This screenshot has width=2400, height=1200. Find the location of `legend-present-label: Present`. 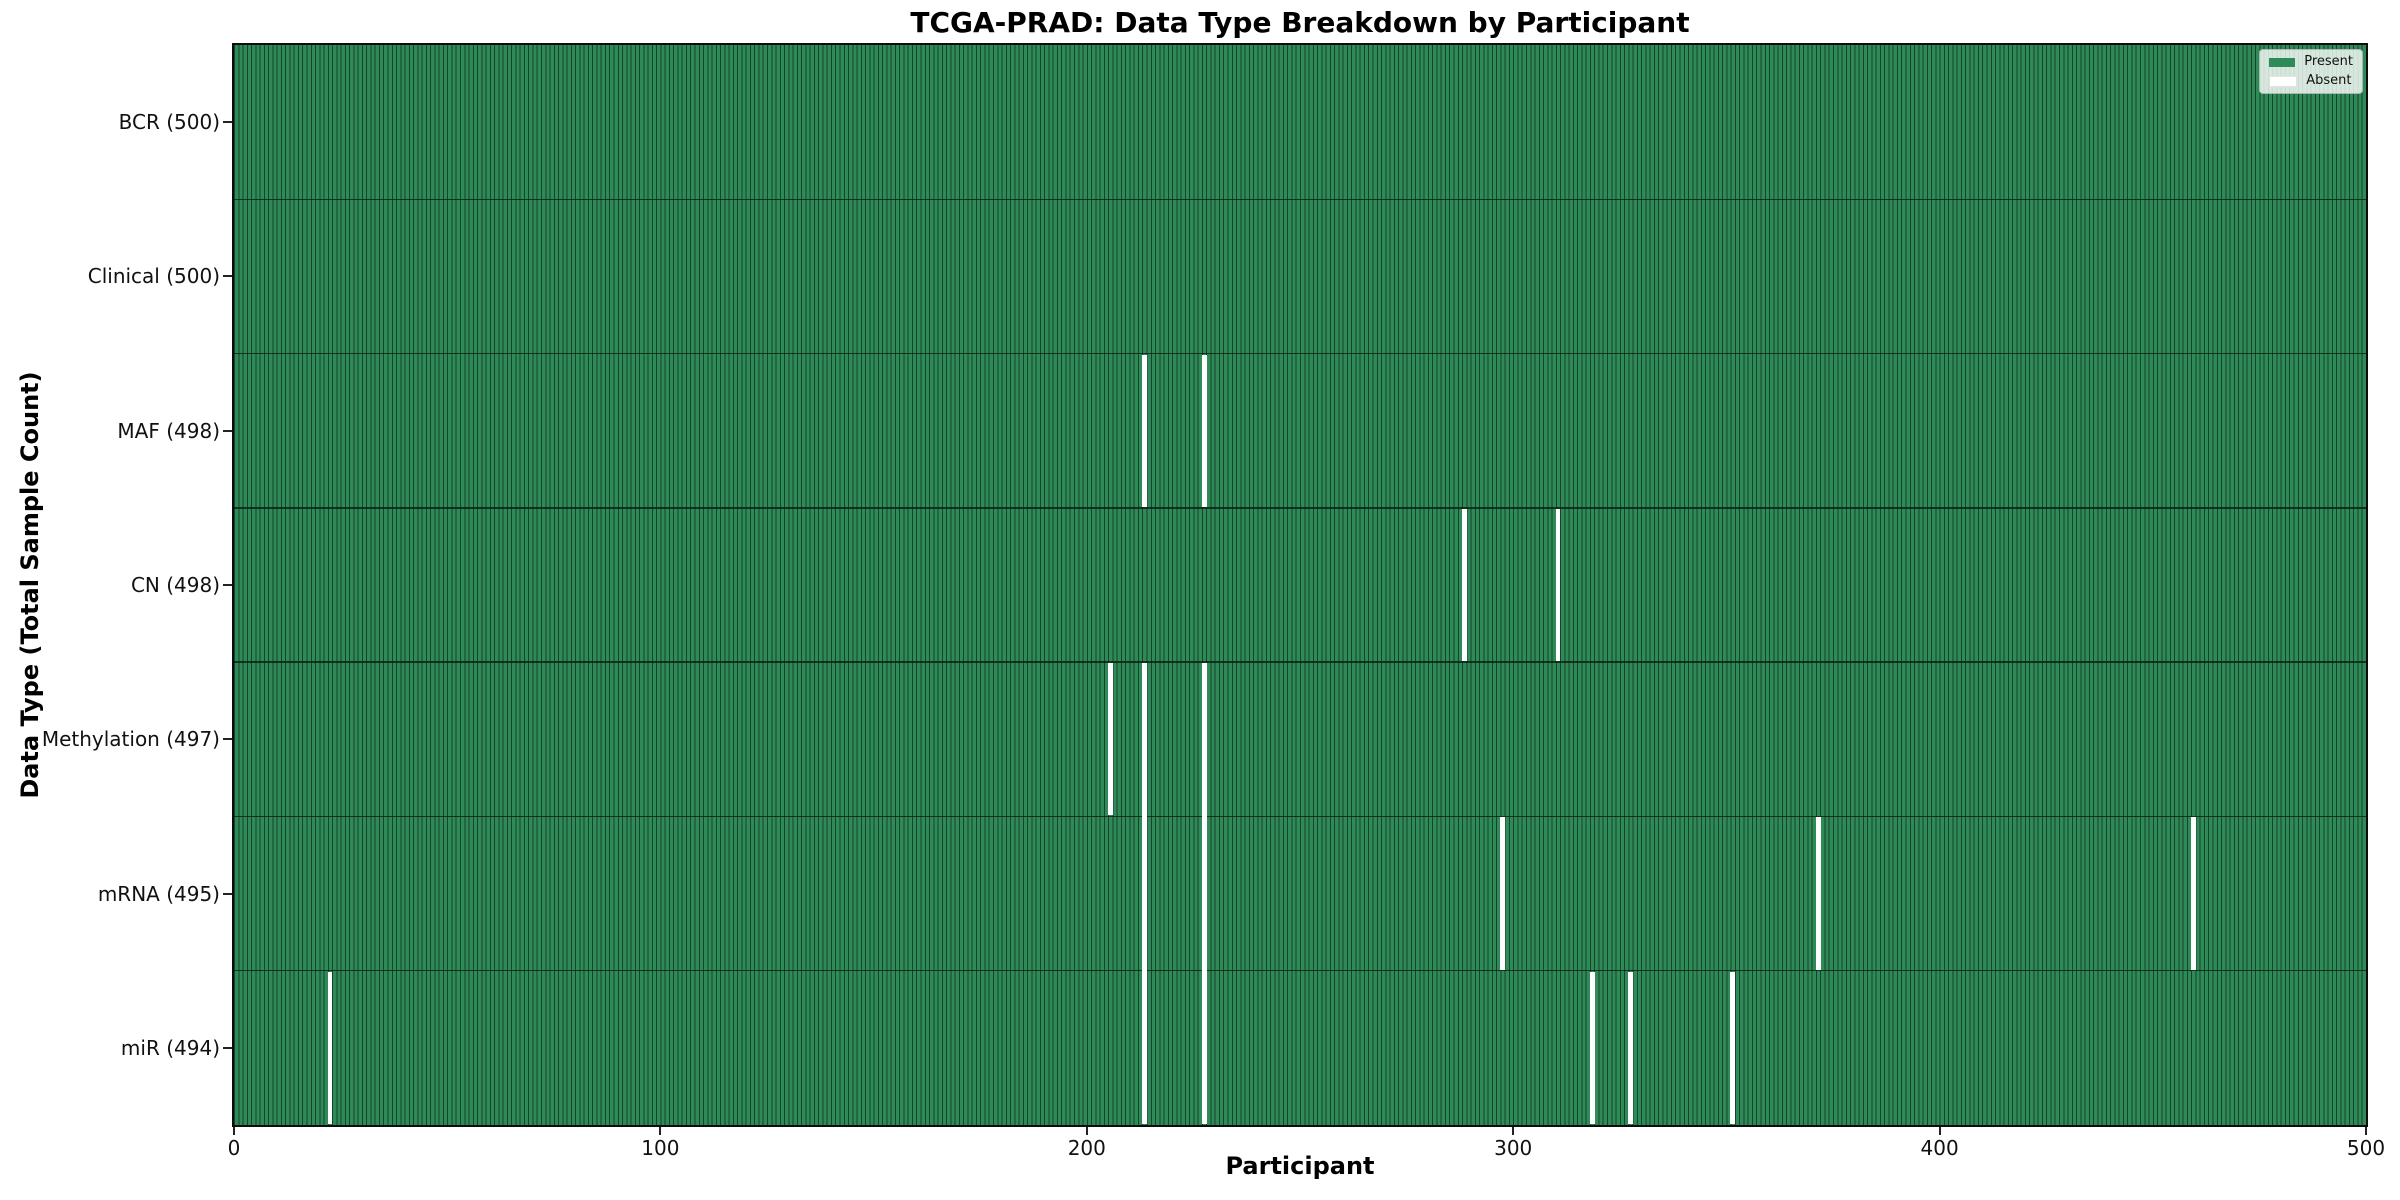

legend-present-label: Present is located at coordinates (2328, 61).